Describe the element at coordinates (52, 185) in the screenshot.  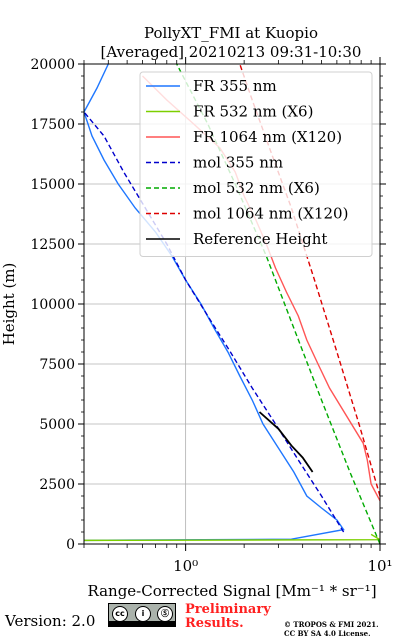
I see `y-tick-label: 15000` at that location.